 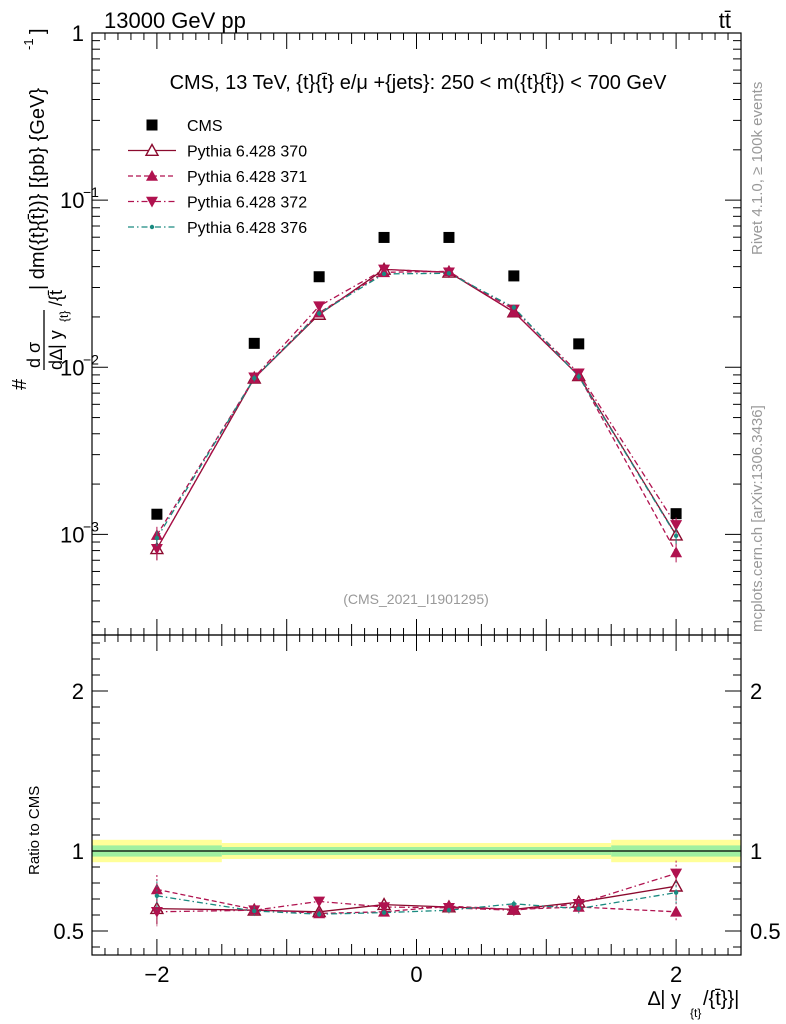 I want to click on analysis-watermark: (CMS_2021_I1901295), so click(x=416, y=599).